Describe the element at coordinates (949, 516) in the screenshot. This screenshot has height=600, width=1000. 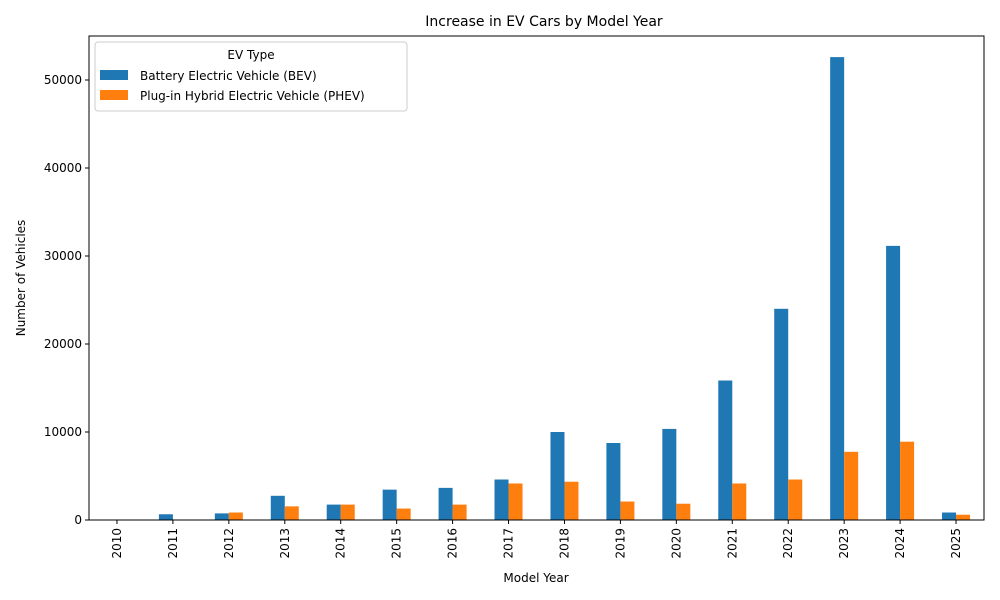
I see `bar-bev-2025` at that location.